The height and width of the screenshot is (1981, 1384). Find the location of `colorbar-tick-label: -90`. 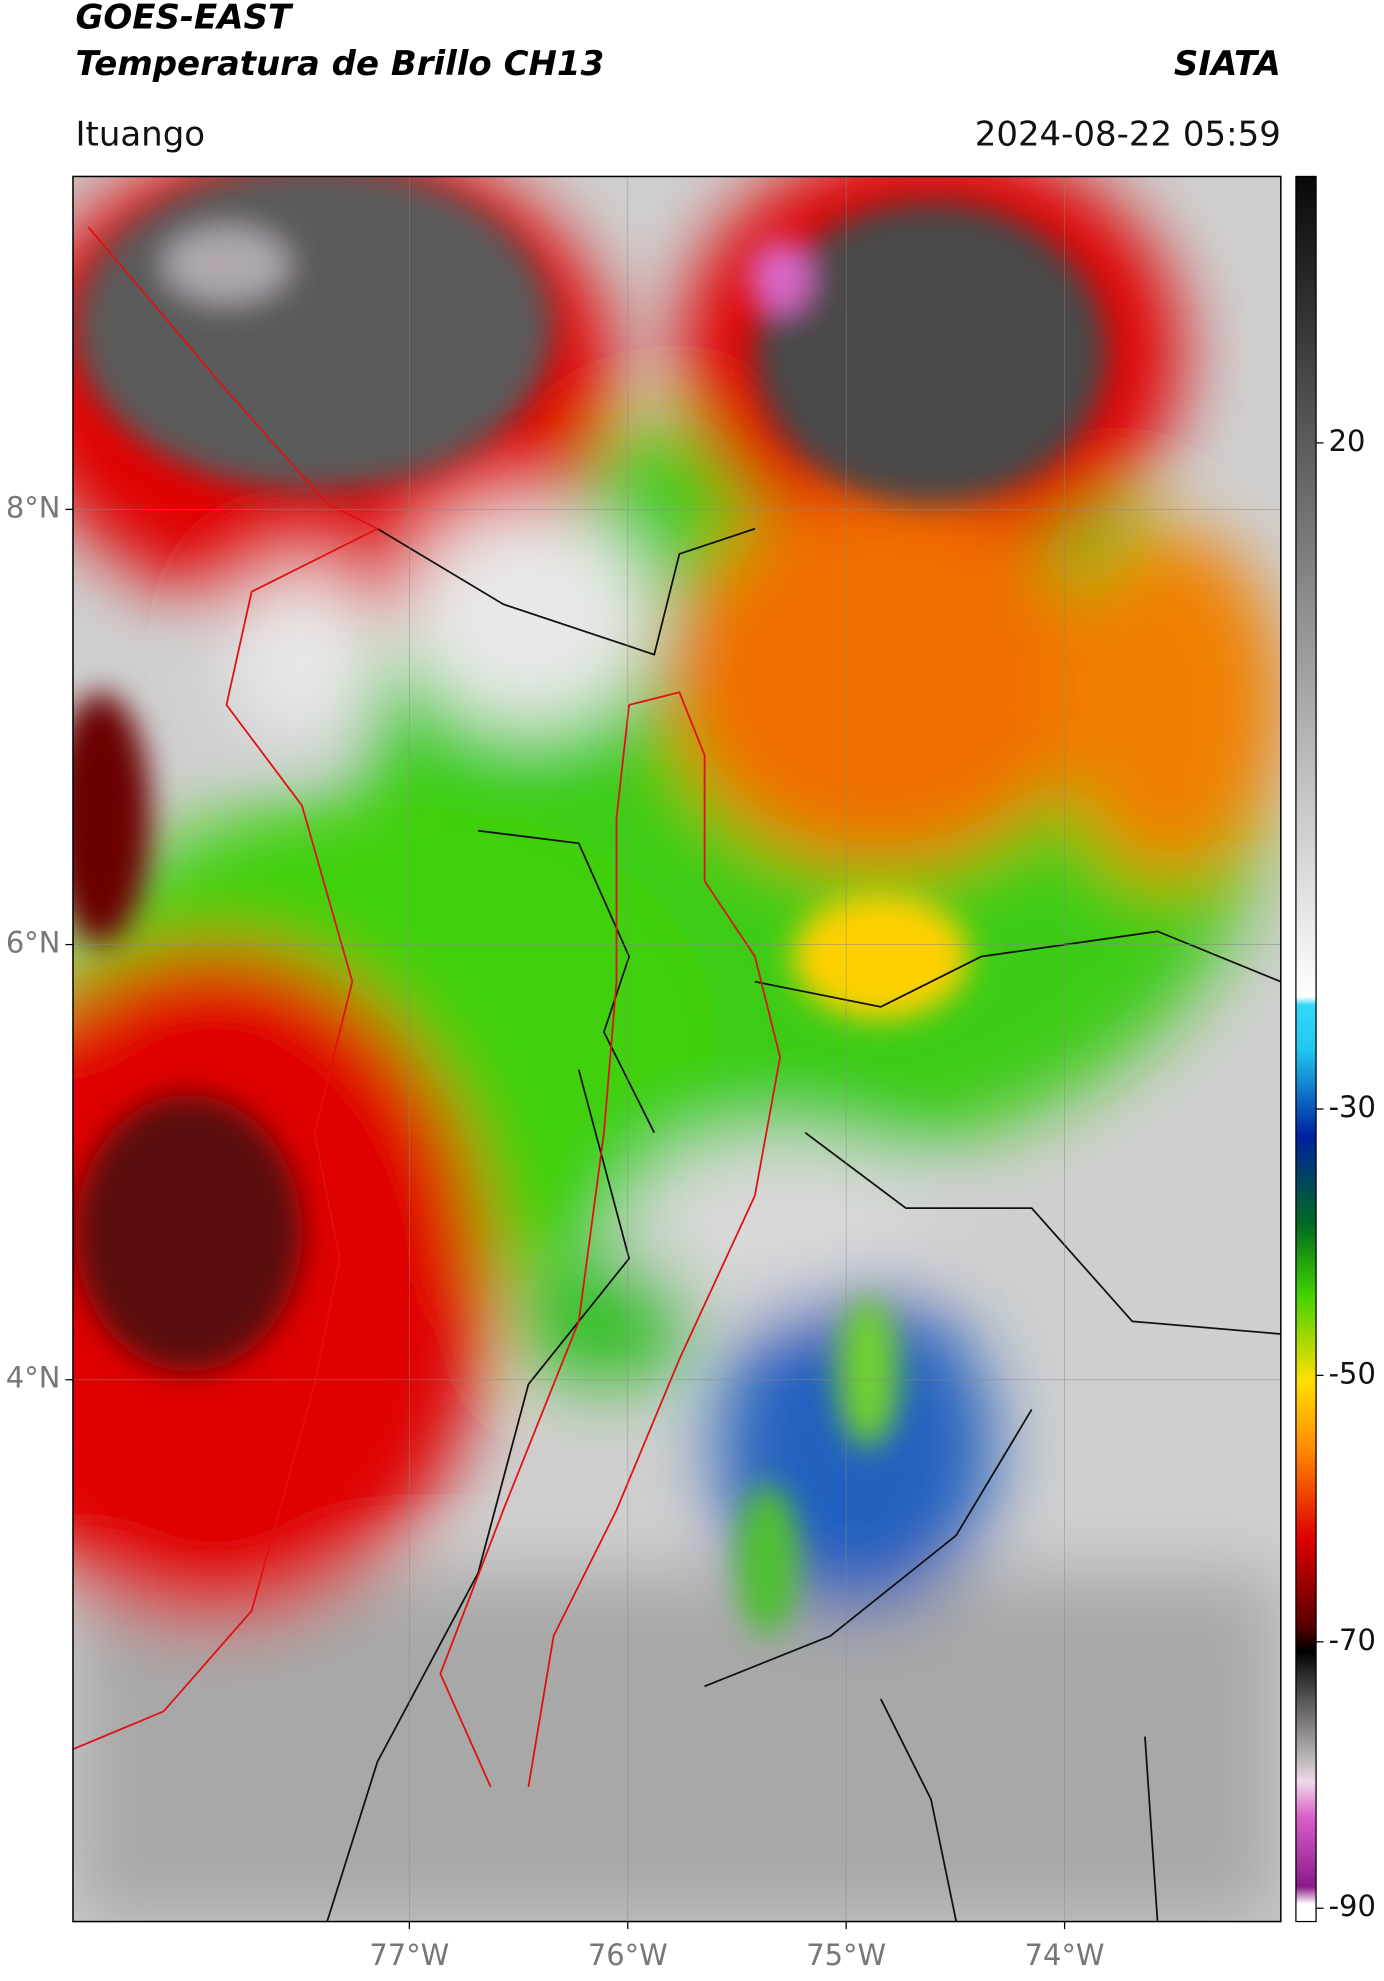

colorbar-tick-label: -90 is located at coordinates (1352, 1906).